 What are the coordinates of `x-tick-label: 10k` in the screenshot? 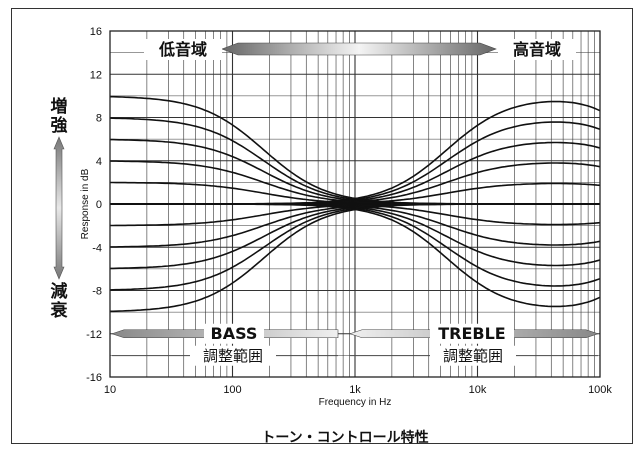 It's located at (478, 390).